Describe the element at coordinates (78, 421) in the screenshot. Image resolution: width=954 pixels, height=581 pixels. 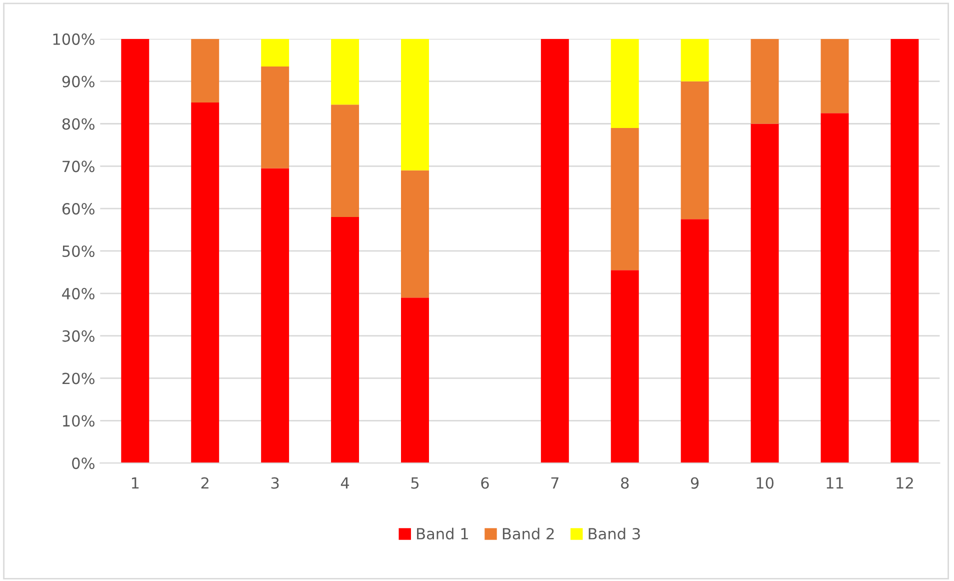
I see `y-tick-label: 10%` at that location.